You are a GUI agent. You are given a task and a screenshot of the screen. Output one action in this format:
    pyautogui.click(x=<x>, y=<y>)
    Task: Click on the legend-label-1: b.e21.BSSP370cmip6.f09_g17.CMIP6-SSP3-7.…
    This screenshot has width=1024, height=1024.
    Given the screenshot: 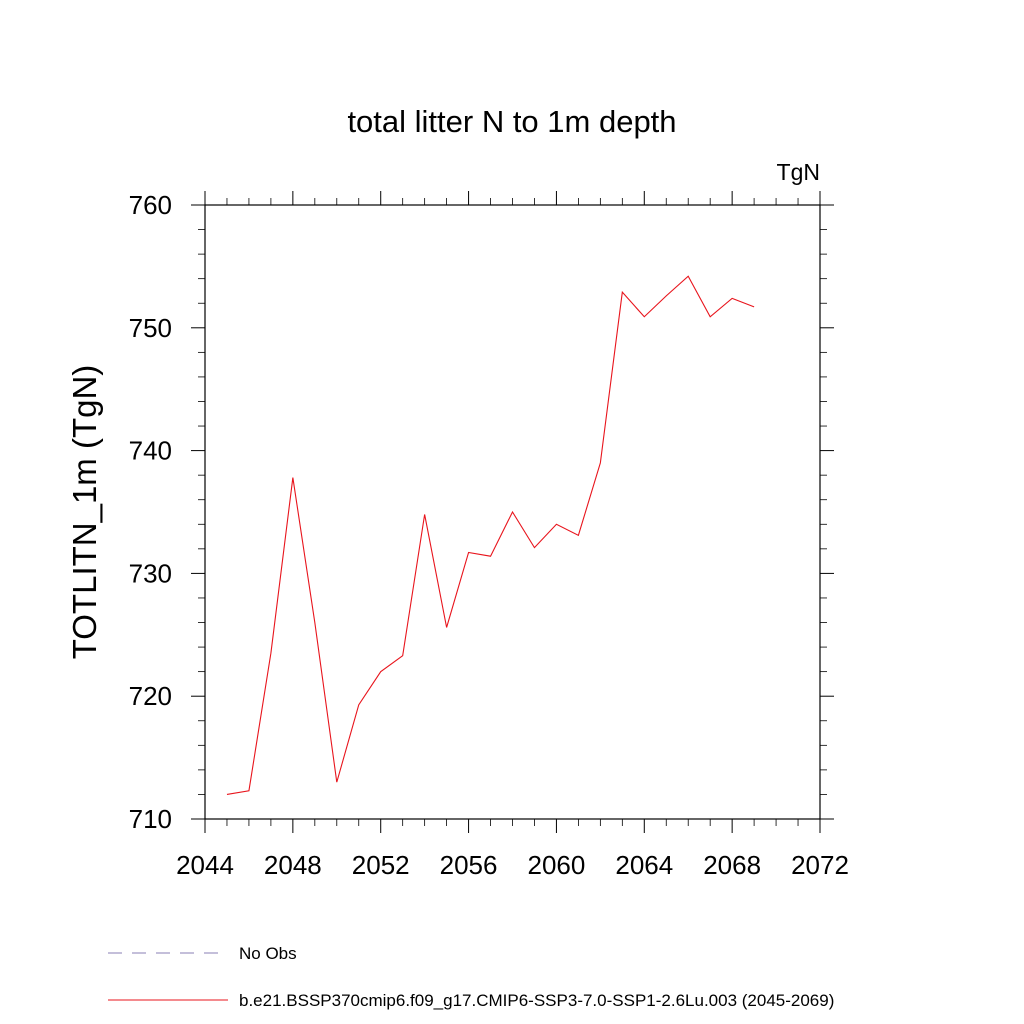 What is the action you would take?
    pyautogui.click(x=536, y=1000)
    